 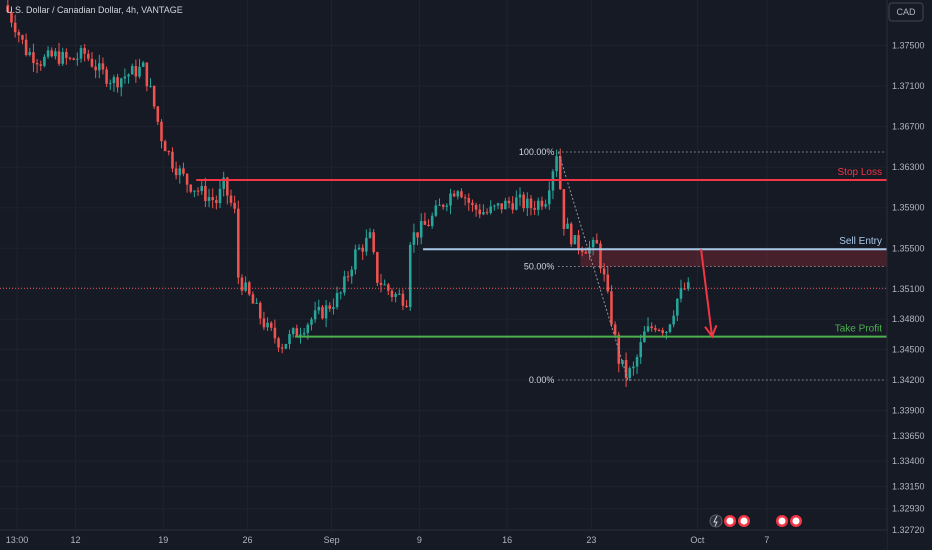 I want to click on fib-level-label: 100.00%, so click(x=537, y=152).